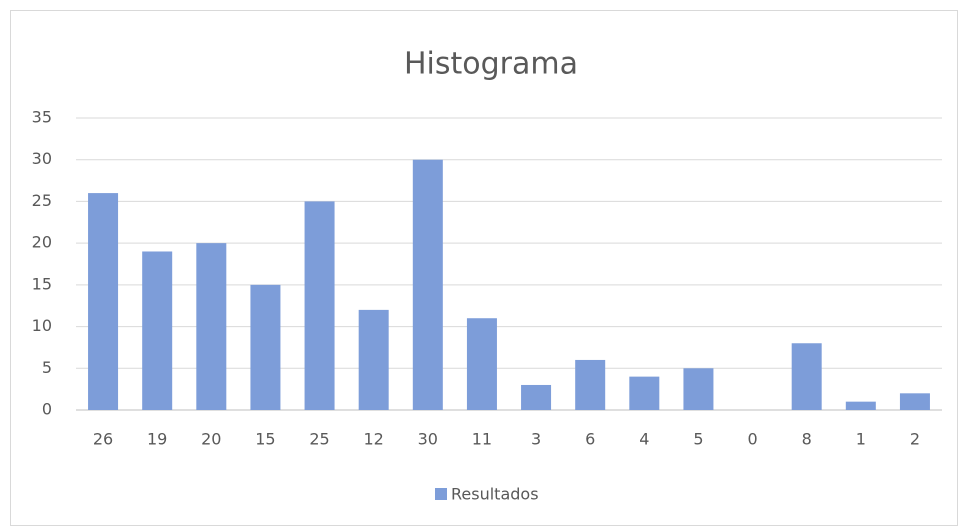 This screenshot has height=527, width=960. I want to click on x-tick-label: 19, so click(157, 439).